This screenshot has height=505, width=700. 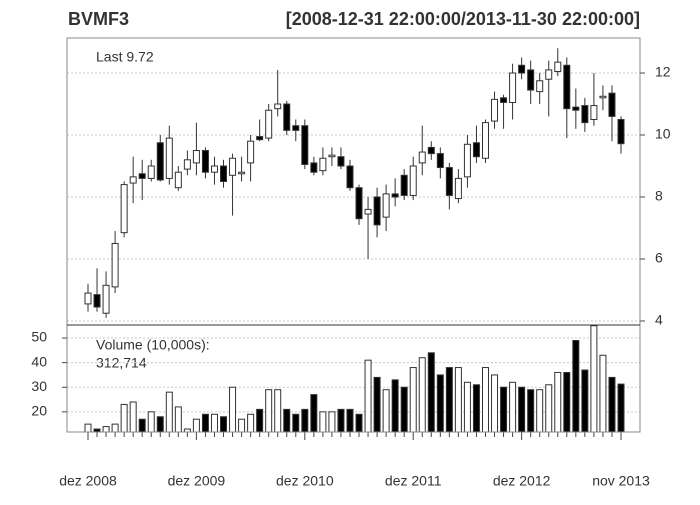 I want to click on y-tick-label: 12, so click(x=663, y=72).